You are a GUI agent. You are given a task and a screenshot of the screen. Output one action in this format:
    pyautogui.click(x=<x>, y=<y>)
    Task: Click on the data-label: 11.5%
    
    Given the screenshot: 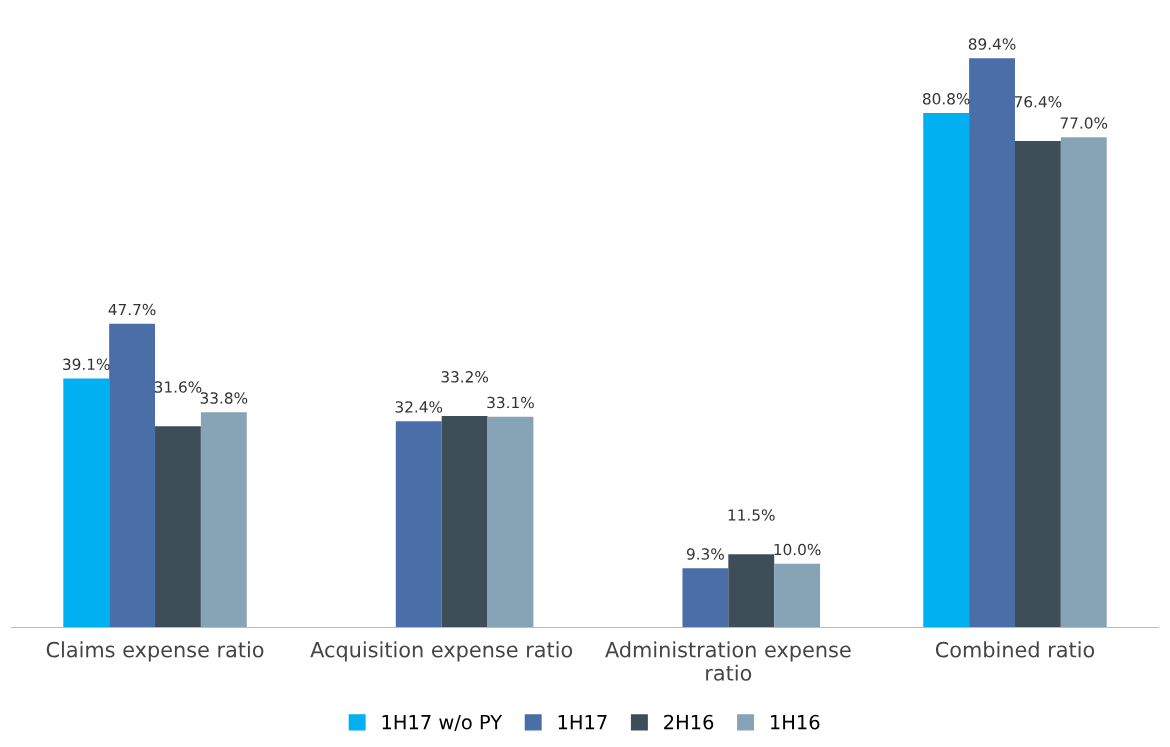 What is the action you would take?
    pyautogui.click(x=751, y=515)
    